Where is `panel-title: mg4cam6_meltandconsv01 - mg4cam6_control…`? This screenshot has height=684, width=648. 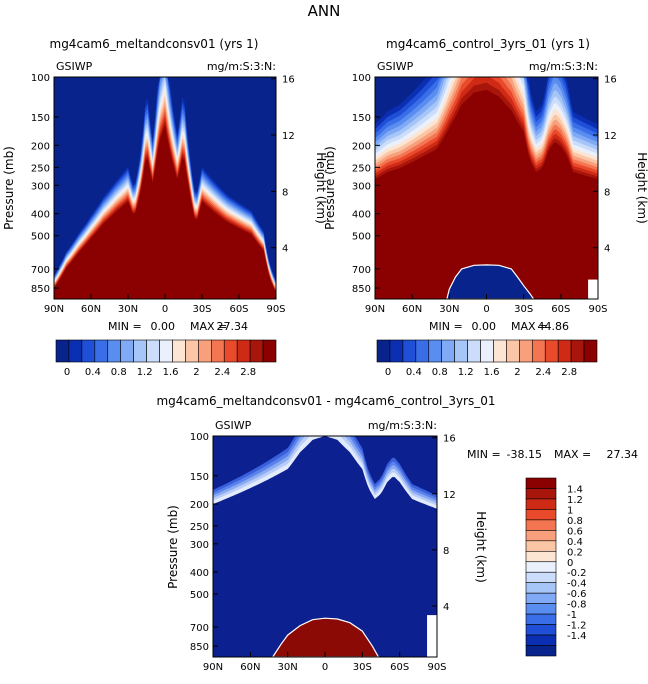
panel-title: mg4cam6_meltandconsv01 - mg4cam6_control… is located at coordinates (325, 401).